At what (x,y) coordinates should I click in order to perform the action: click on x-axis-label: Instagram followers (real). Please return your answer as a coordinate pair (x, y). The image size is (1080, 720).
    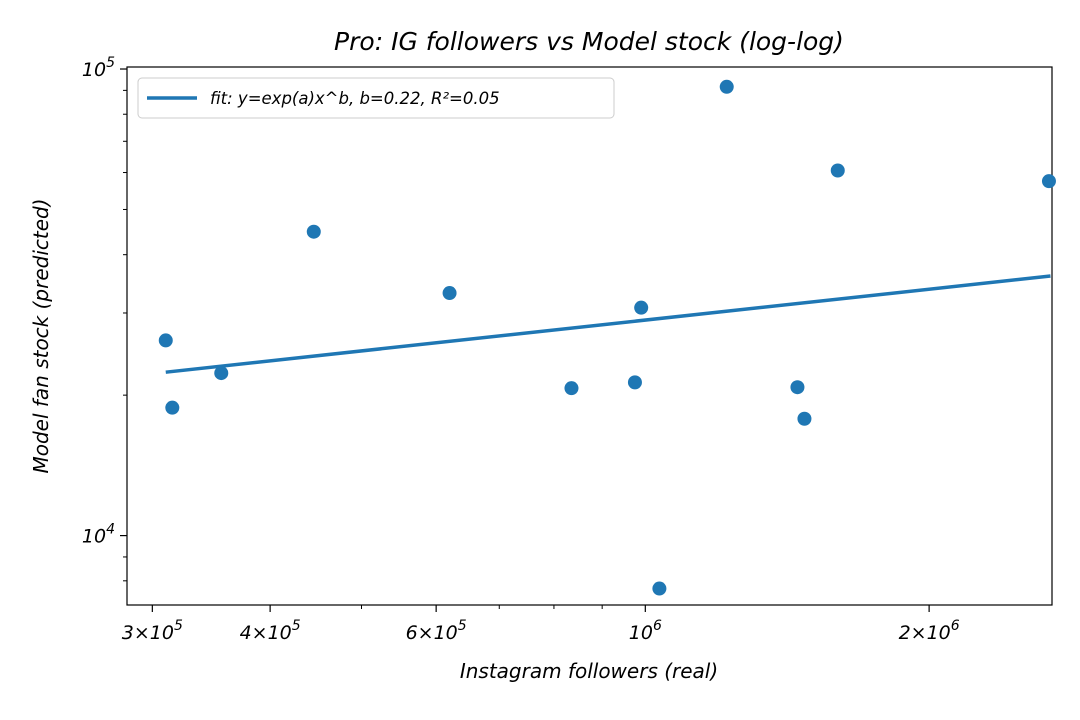
    Looking at the image, I should click on (589, 671).